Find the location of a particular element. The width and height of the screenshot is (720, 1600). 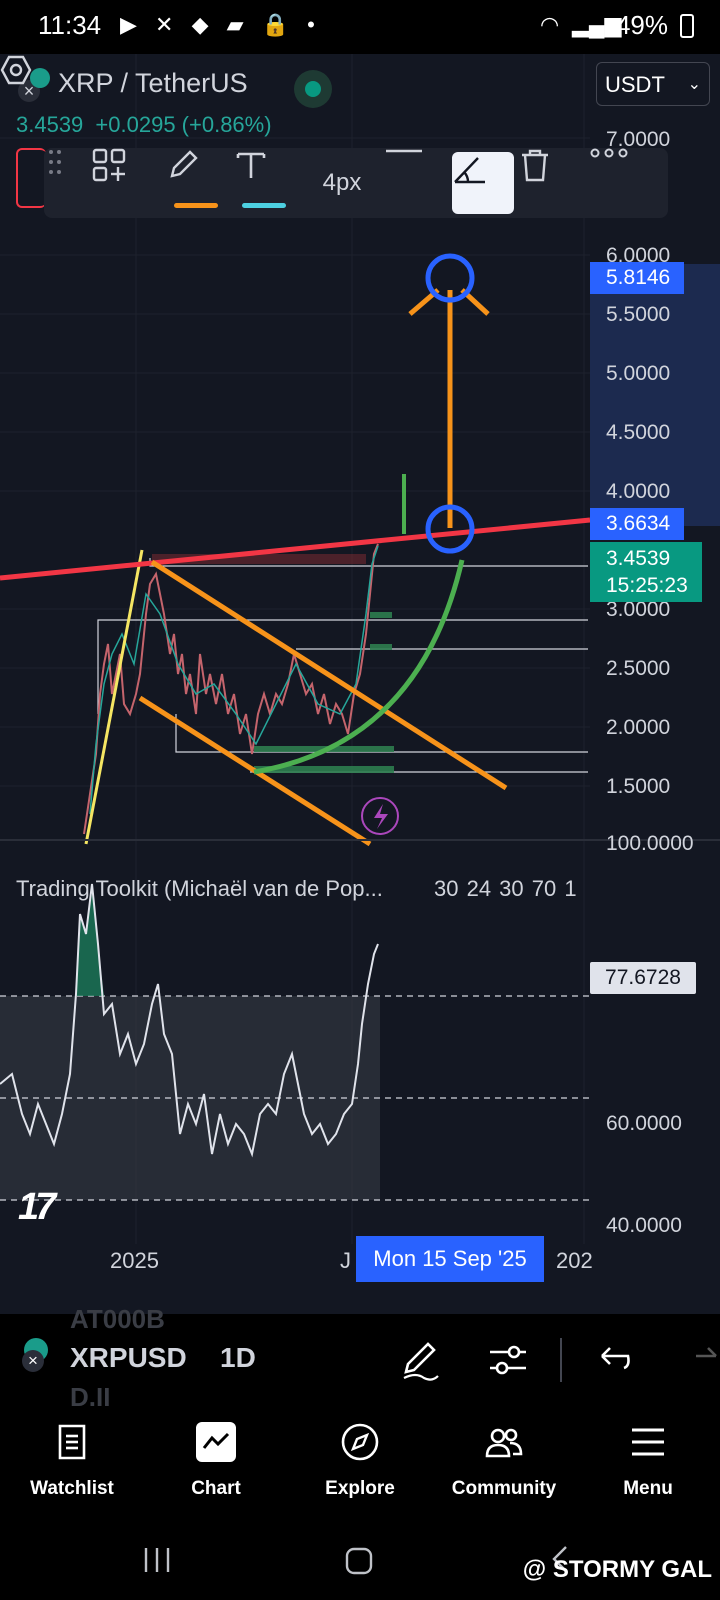

drag-handle-icon is located at coordinates (66, 183).